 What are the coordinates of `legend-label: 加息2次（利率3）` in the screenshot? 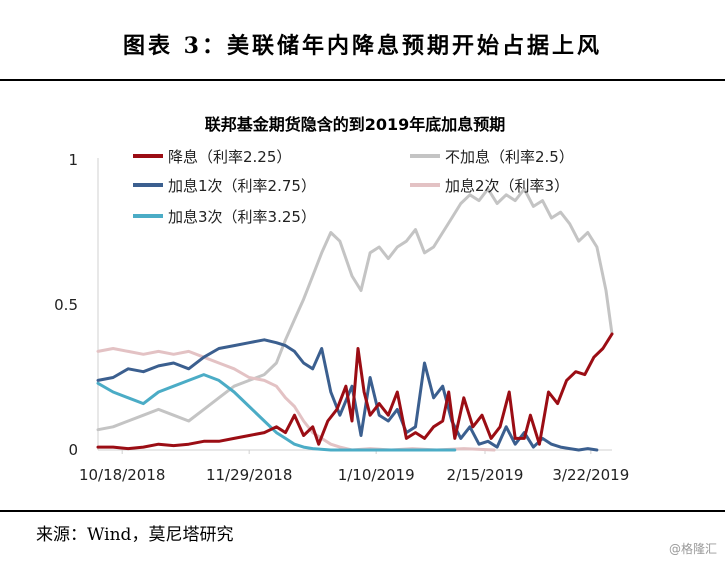 It's located at (507, 186).